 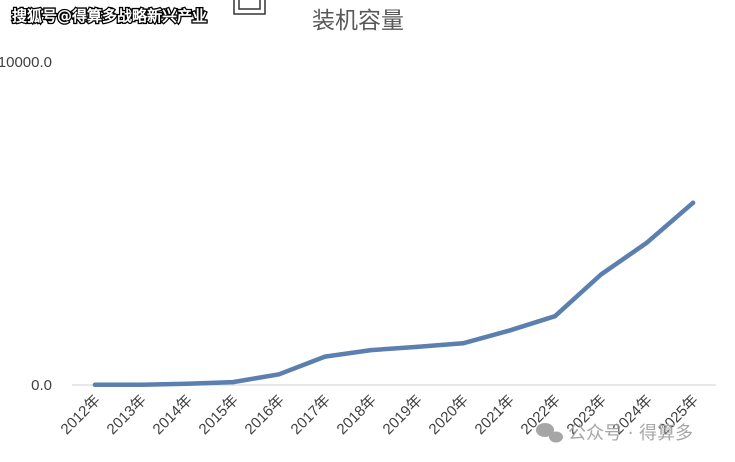 What do you see at coordinates (265, 415) in the screenshot?
I see `x-tick-label-4: 2016年` at bounding box center [265, 415].